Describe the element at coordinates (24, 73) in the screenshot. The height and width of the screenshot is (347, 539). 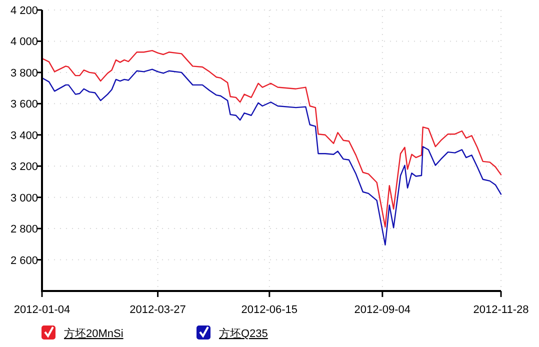
I see `y-tick-label: 3 800` at that location.